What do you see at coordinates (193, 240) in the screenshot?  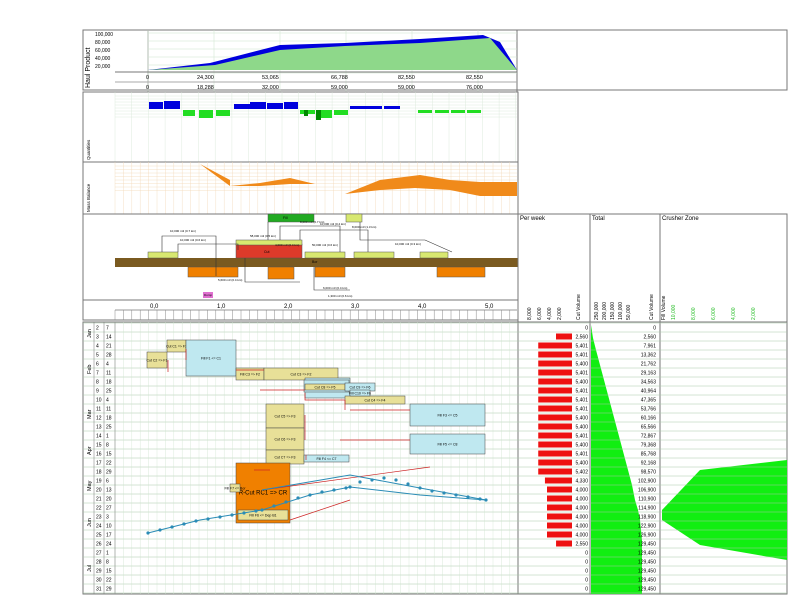 I see `mass-diagram-label: 10,000 m3 (0.6 km)` at bounding box center [193, 240].